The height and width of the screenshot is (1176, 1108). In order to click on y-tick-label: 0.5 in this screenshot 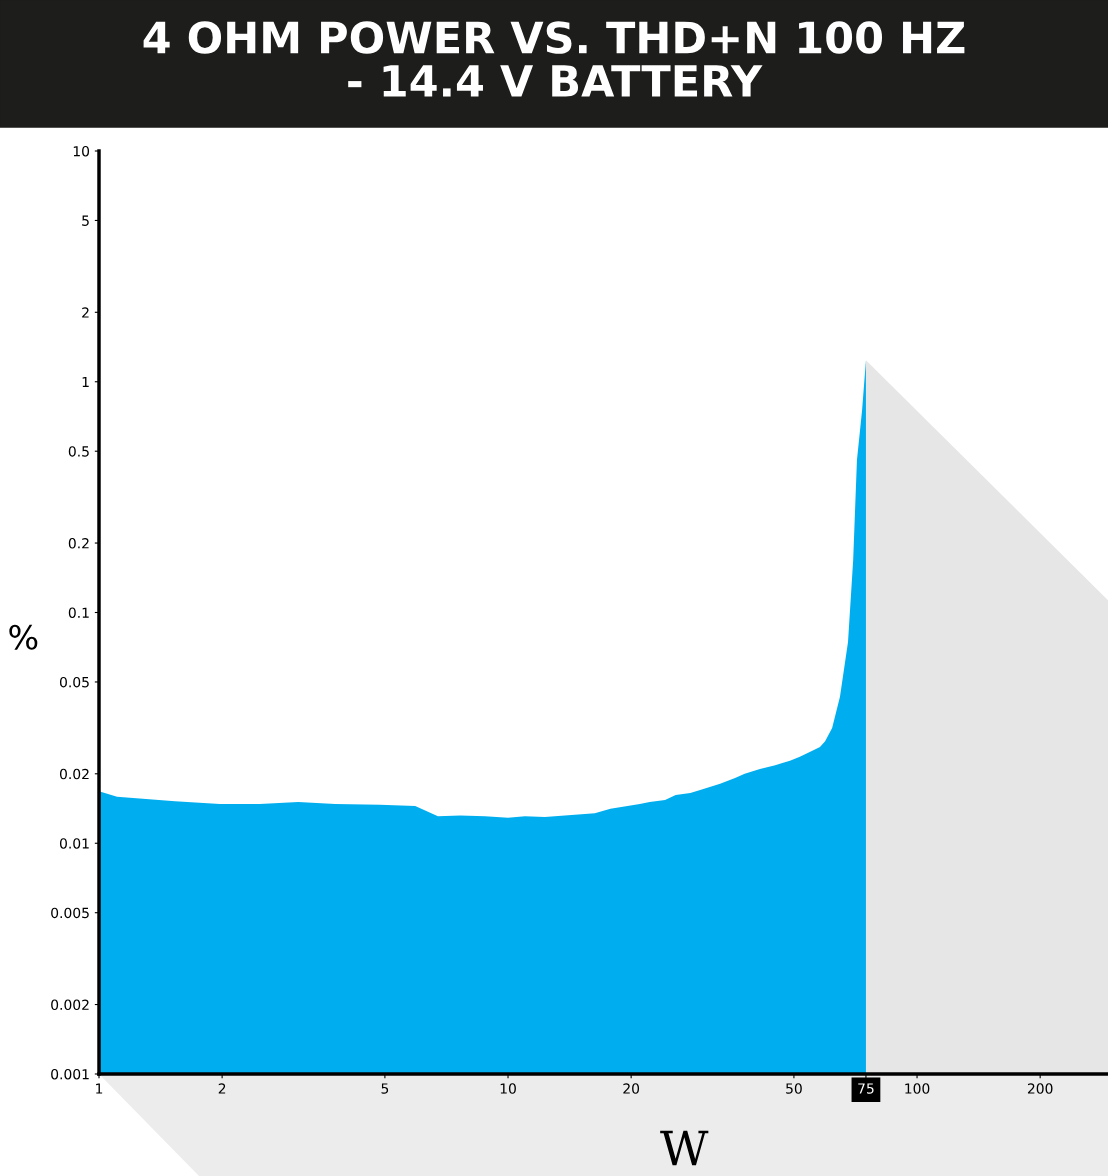, I will do `click(78, 451)`.